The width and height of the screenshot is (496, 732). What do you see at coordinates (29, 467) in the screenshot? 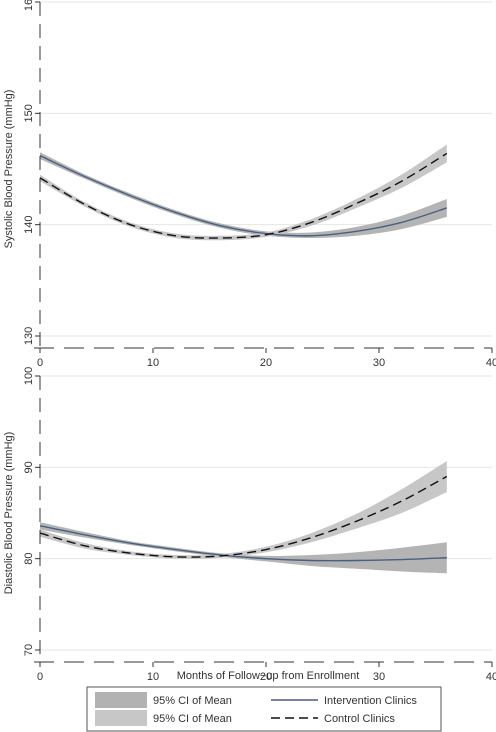
I see `y-tick-label: 90` at bounding box center [29, 467].